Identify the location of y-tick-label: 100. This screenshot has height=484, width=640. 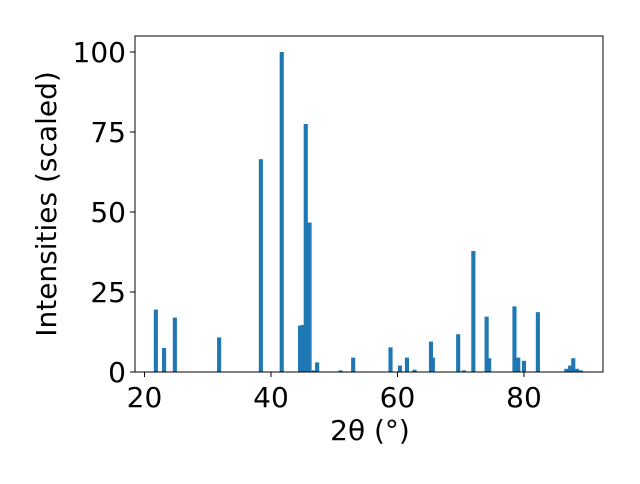
(99, 52).